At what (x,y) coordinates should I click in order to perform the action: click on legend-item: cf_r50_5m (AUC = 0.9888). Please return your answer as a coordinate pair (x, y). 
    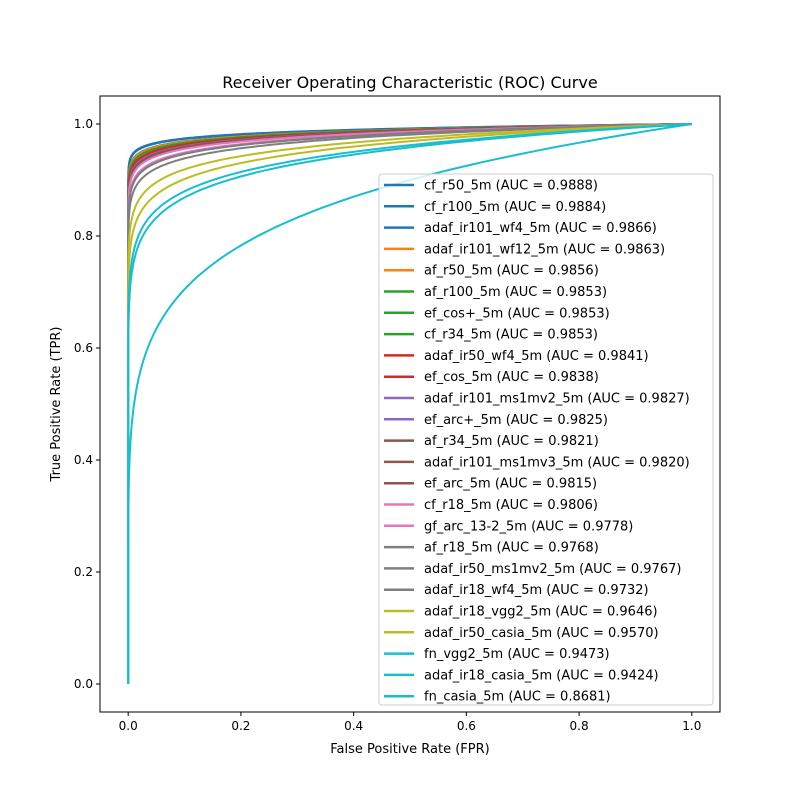
    Looking at the image, I should click on (491, 186).